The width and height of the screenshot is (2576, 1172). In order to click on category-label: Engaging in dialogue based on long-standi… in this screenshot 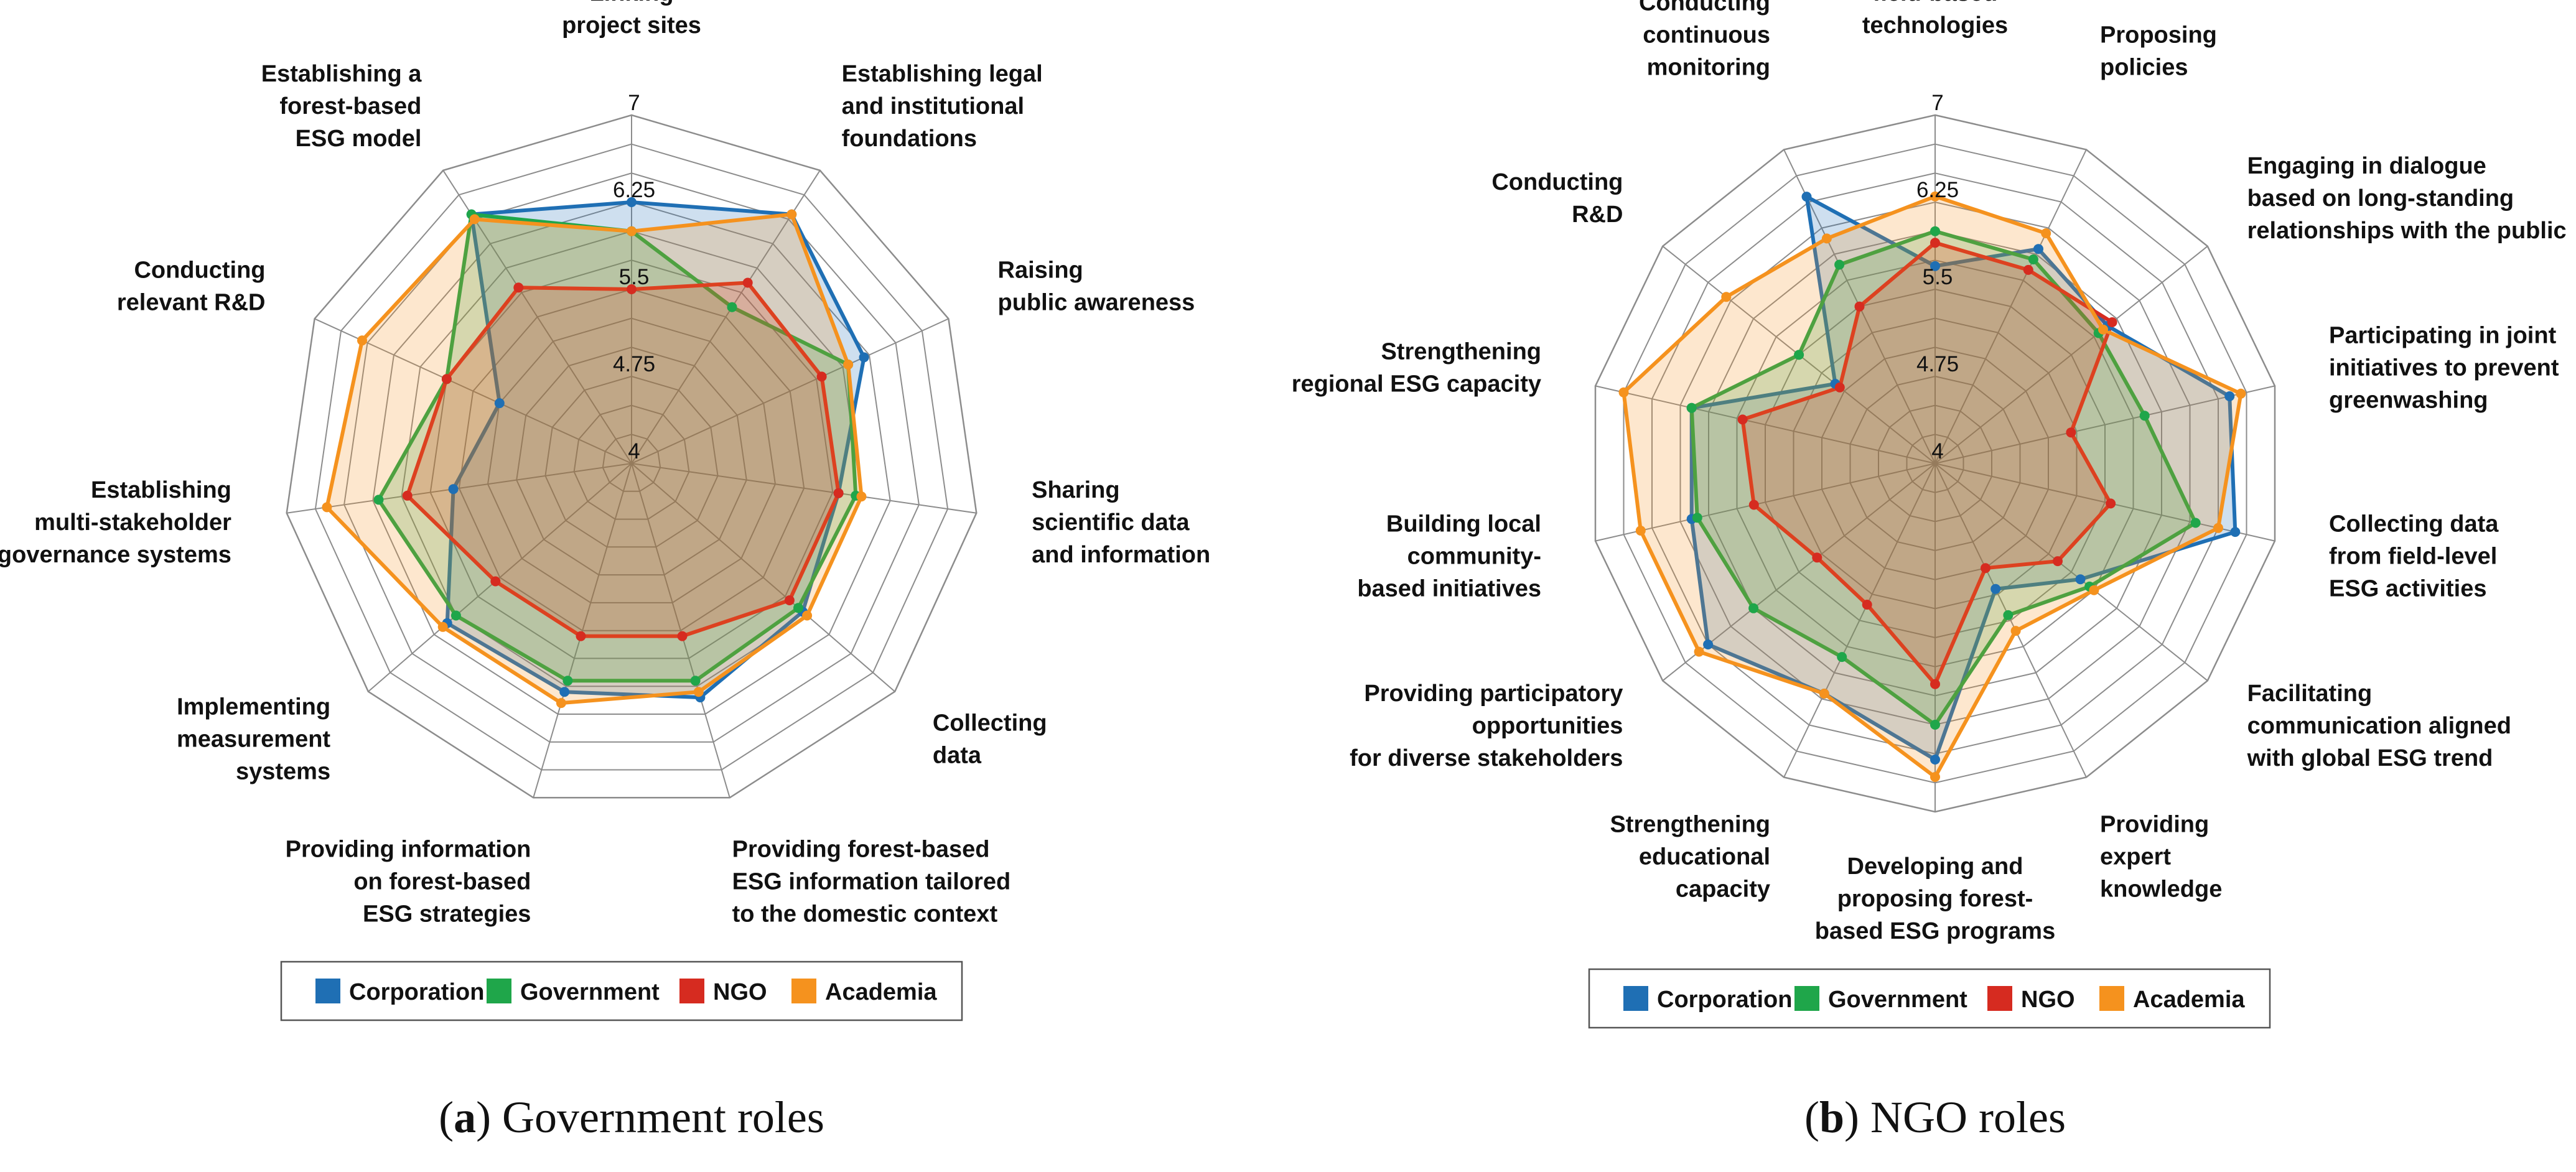, I will do `click(2407, 198)`.